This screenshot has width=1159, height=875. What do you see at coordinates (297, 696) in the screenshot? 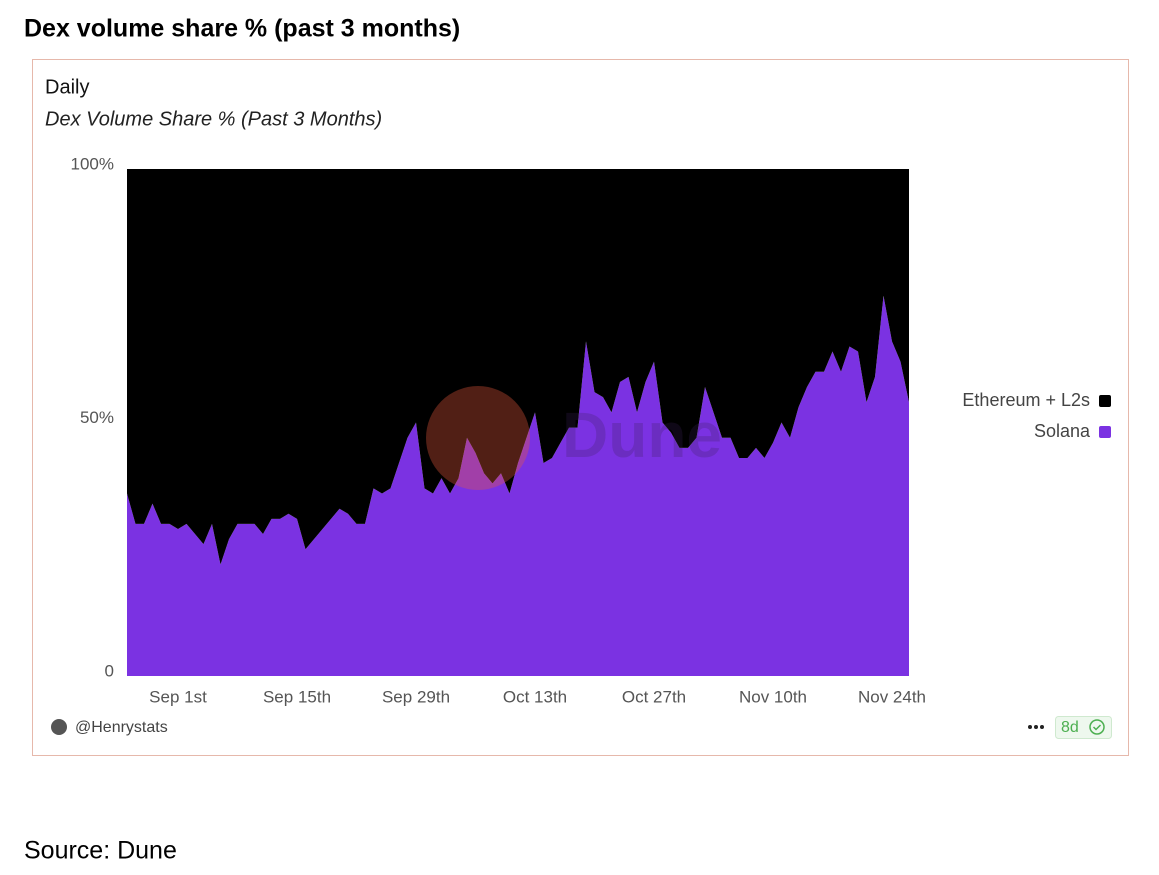
I see `x-tick-label: Sep 15th` at bounding box center [297, 696].